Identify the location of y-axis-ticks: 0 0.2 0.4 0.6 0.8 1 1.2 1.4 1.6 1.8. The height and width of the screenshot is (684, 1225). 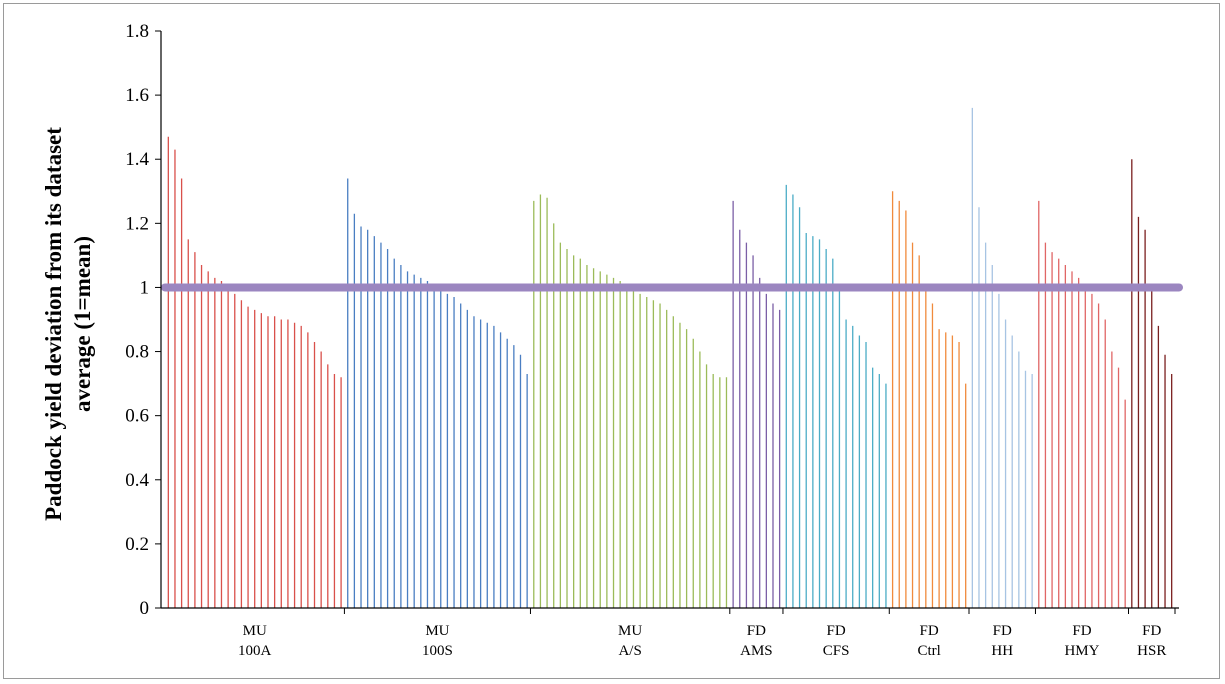
(143, 320).